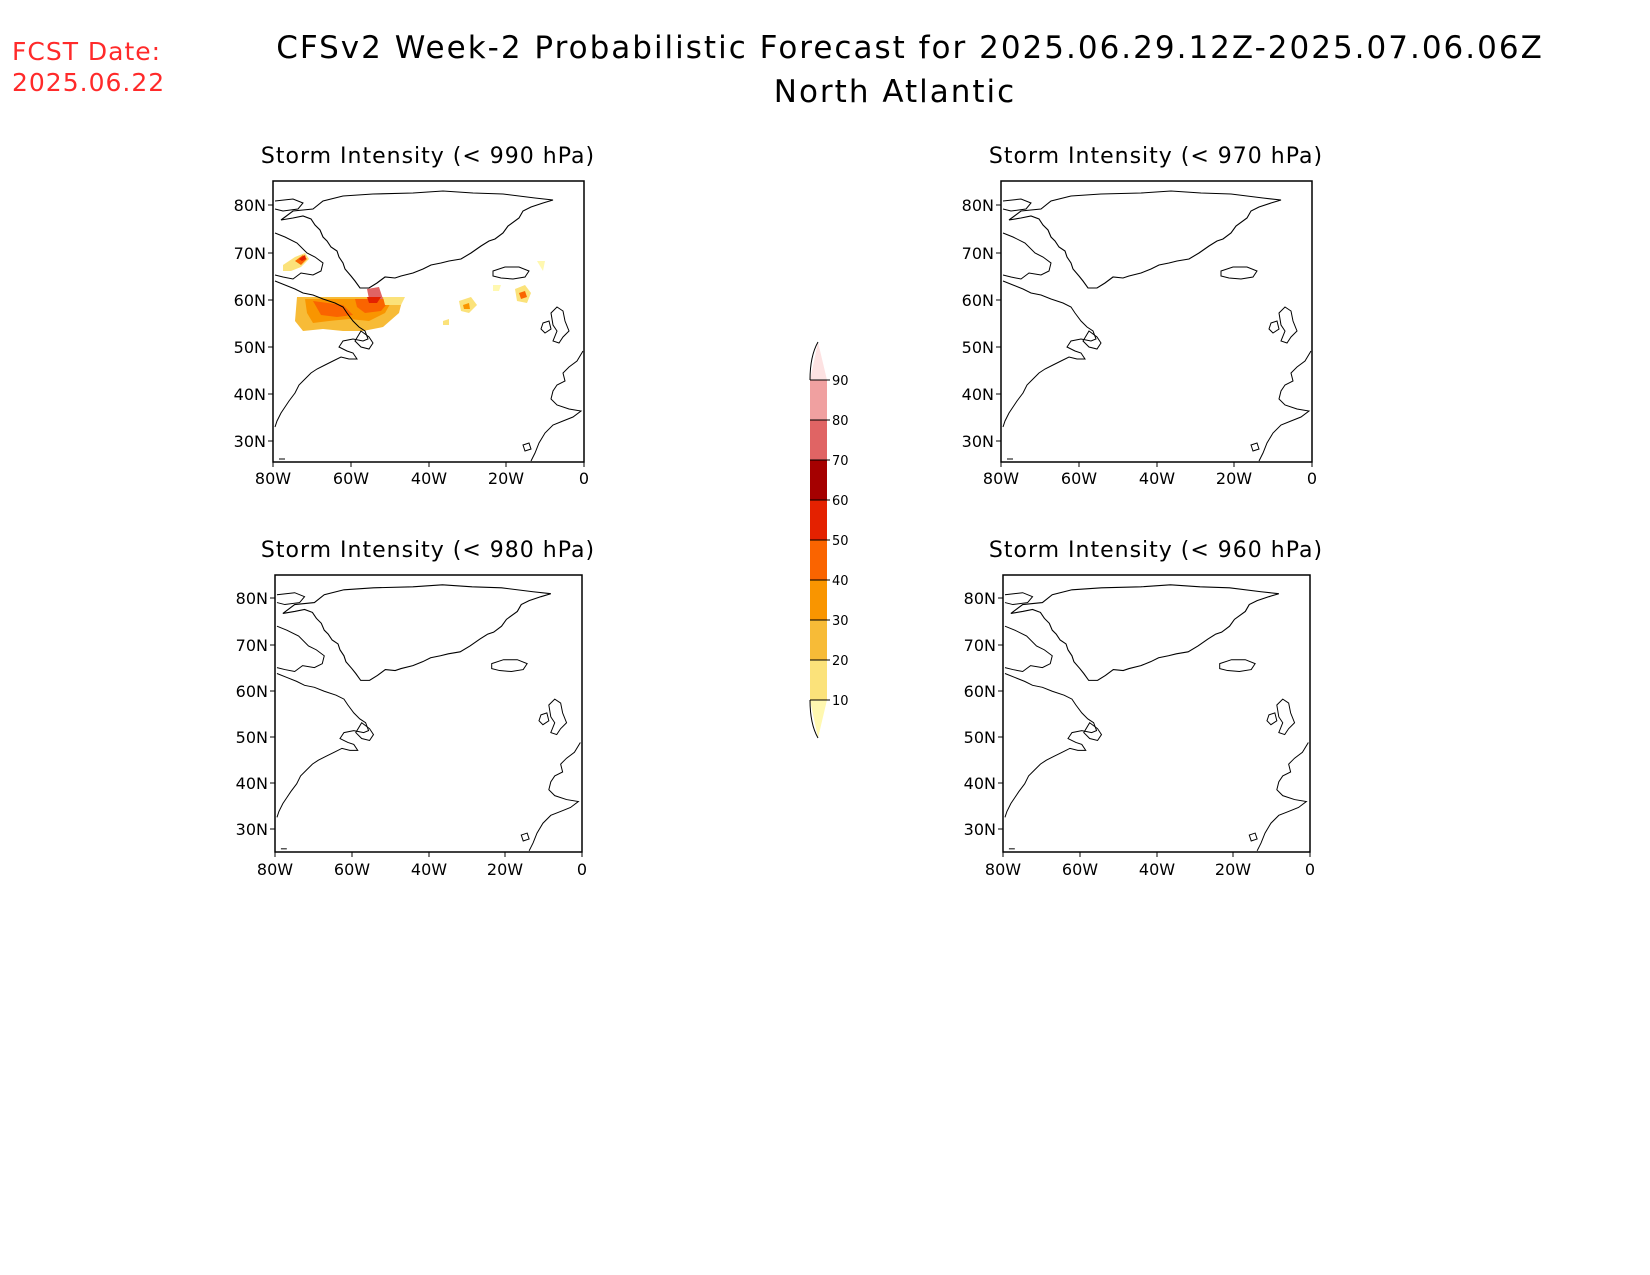 The image size is (1650, 1275). I want to click on panel-title-970: Storm Intensity (< 970 hPa), so click(1156, 156).